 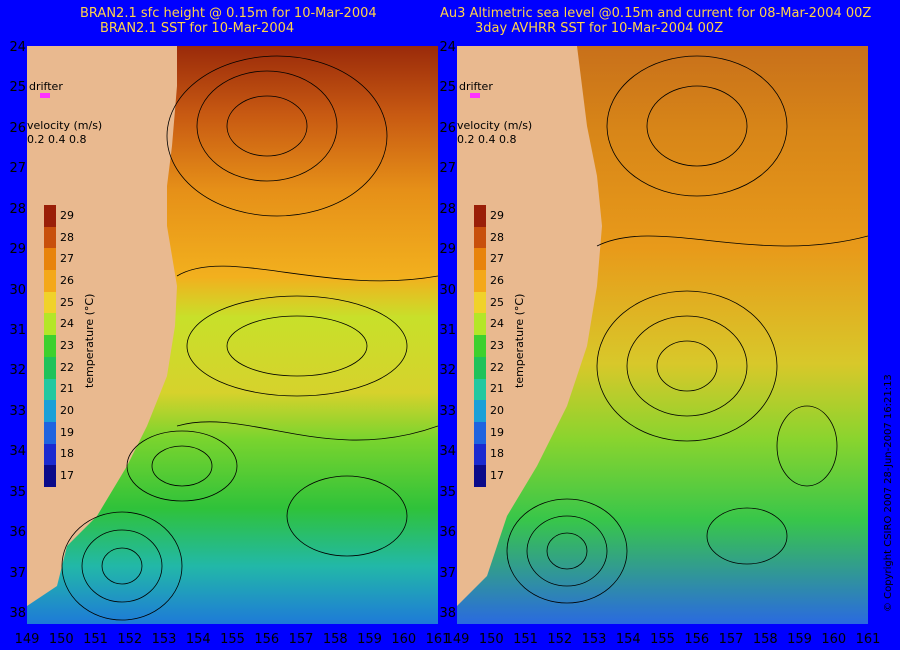 I want to click on y-tick-label: 37, so click(x=447, y=573).